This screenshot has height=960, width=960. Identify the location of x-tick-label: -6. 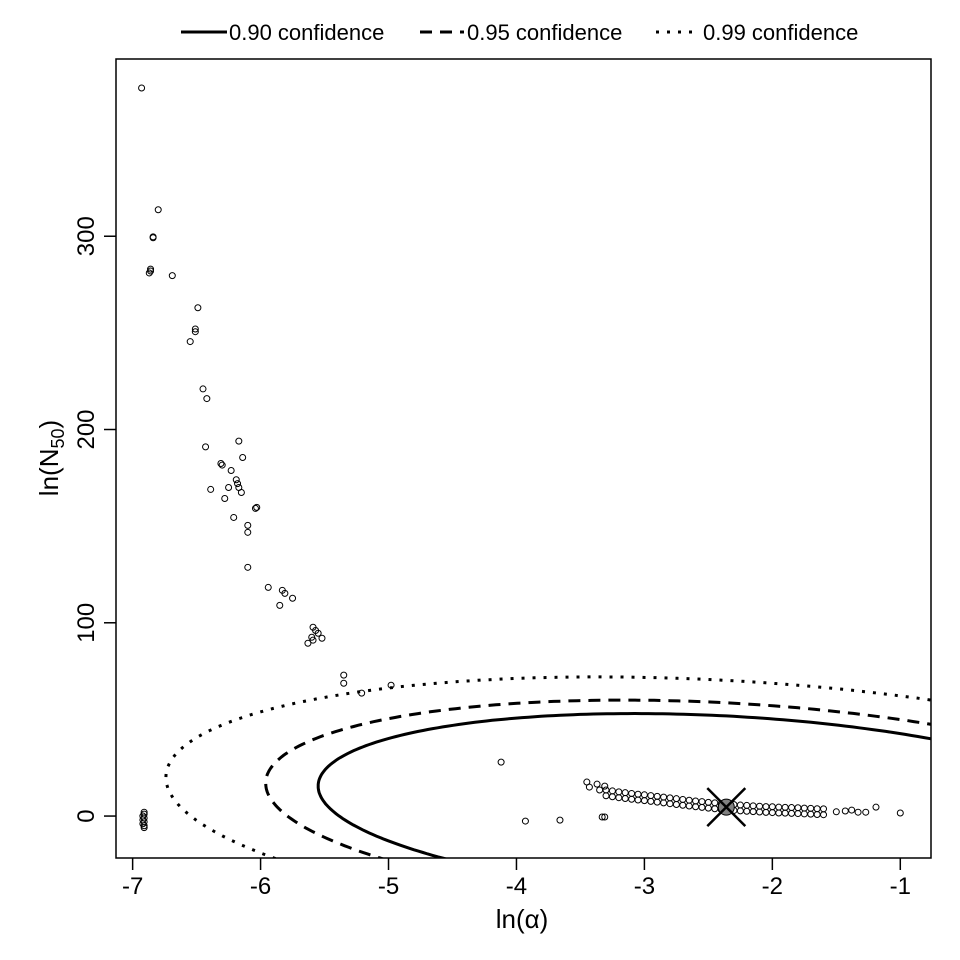
(260, 886).